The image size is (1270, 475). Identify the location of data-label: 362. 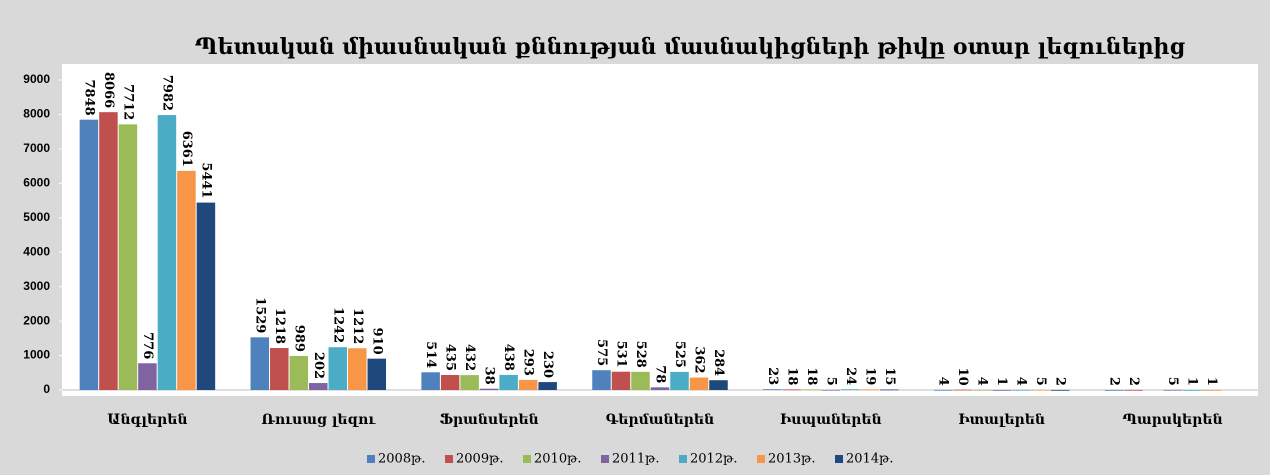
(699, 359).